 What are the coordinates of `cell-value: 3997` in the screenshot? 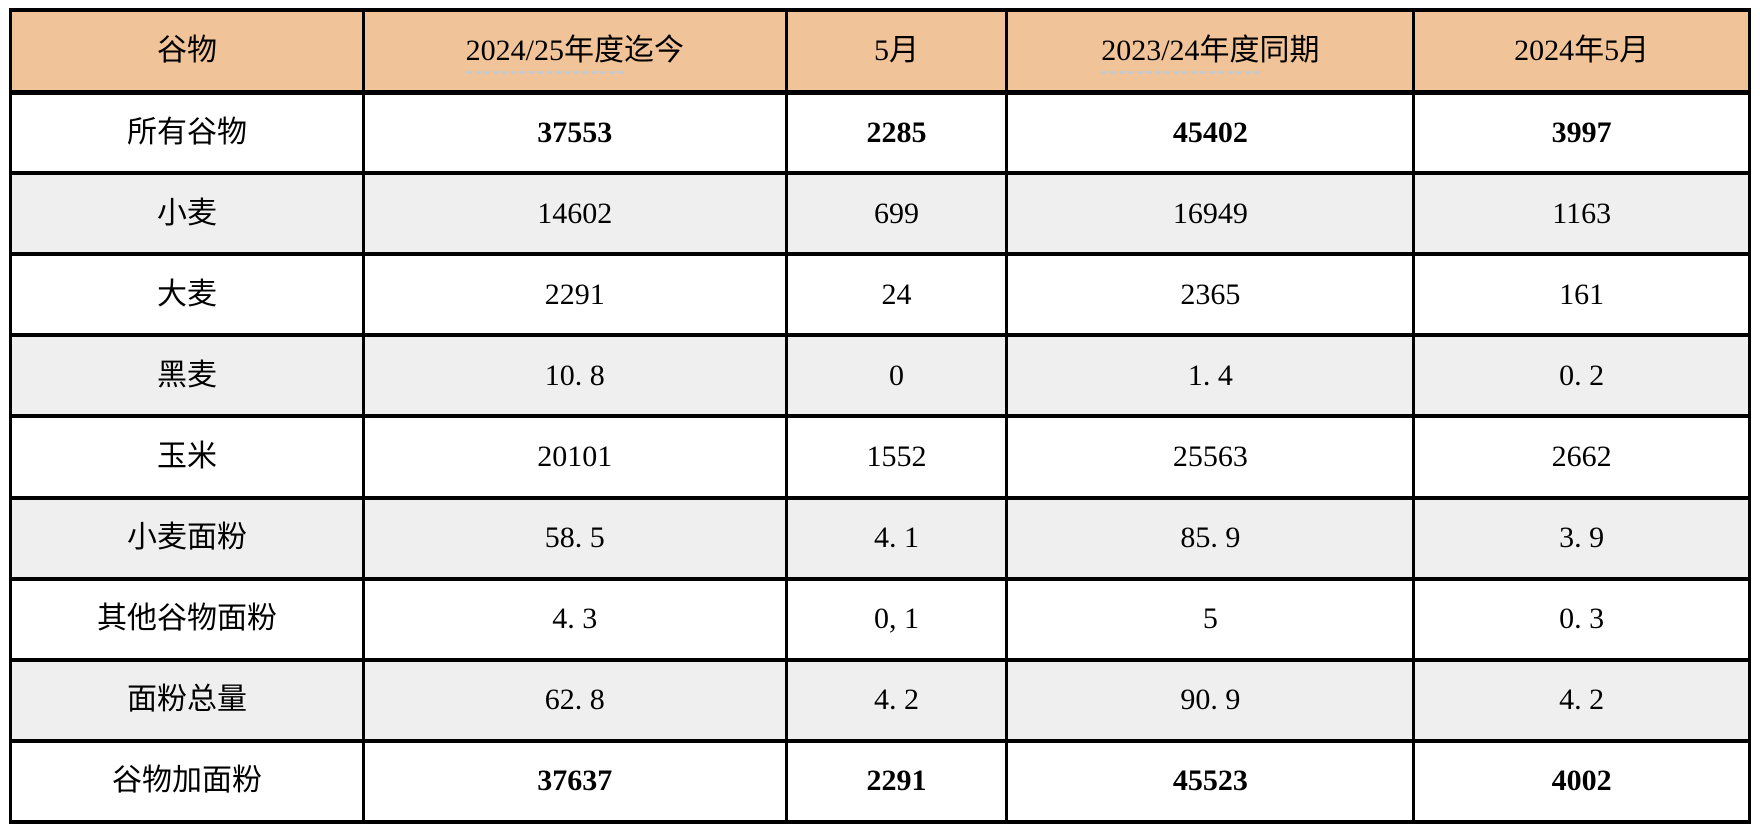 It's located at (1581, 132).